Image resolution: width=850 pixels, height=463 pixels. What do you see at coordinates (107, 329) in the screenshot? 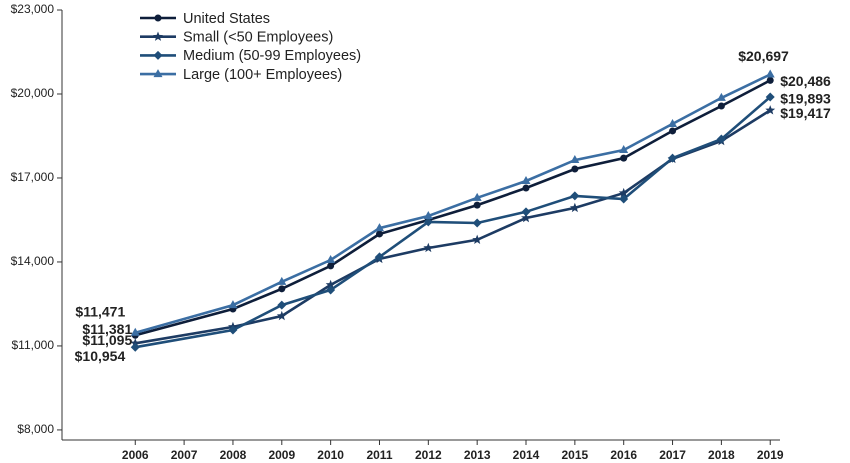
I see `value-label: $11,381` at bounding box center [107, 329].